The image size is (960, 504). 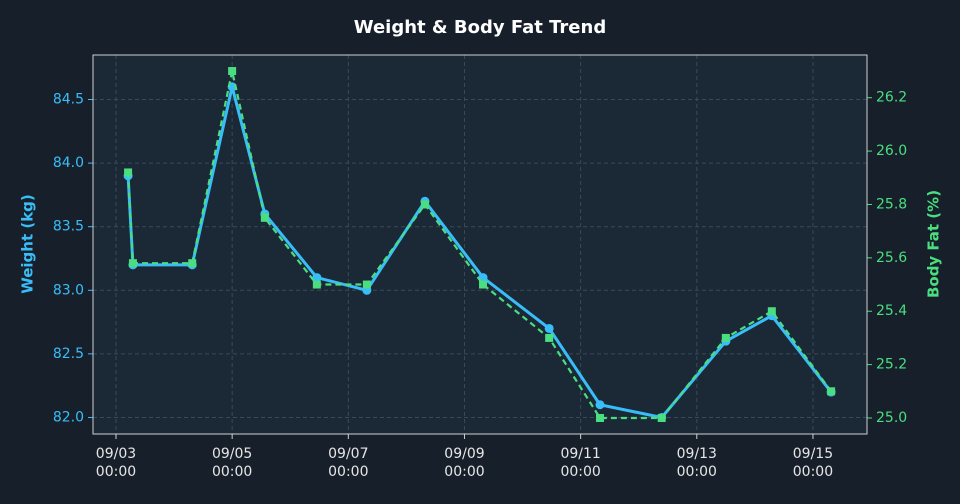 What do you see at coordinates (68, 100) in the screenshot?
I see `y-tick-label: 84.5` at bounding box center [68, 100].